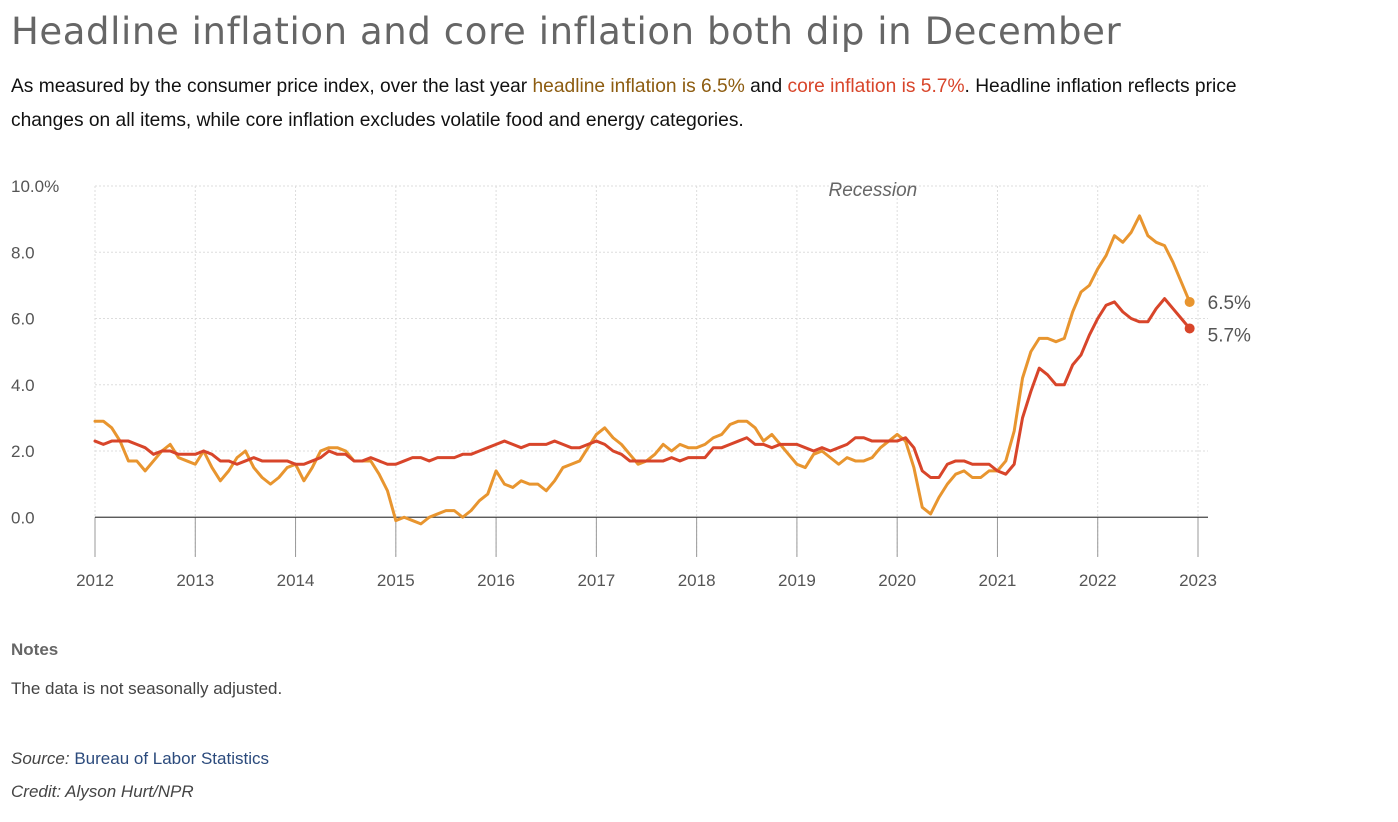  What do you see at coordinates (35, 186) in the screenshot?
I see `y-tick-label: 10.0%` at bounding box center [35, 186].